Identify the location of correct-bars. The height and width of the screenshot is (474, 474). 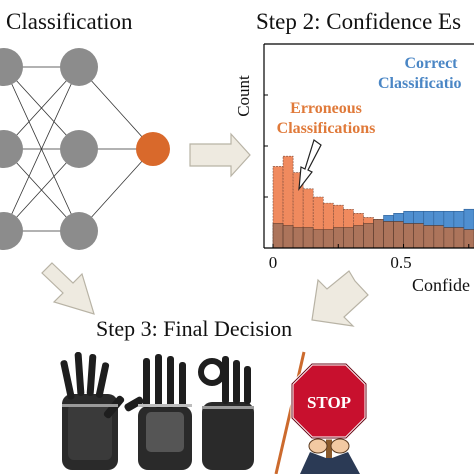
(373, 228).